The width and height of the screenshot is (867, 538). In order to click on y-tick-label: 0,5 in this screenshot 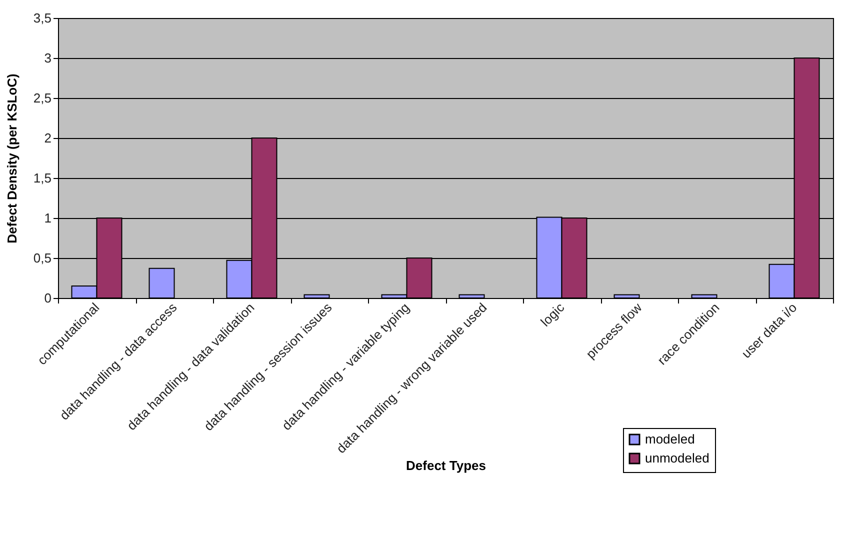, I will do `click(42, 258)`.